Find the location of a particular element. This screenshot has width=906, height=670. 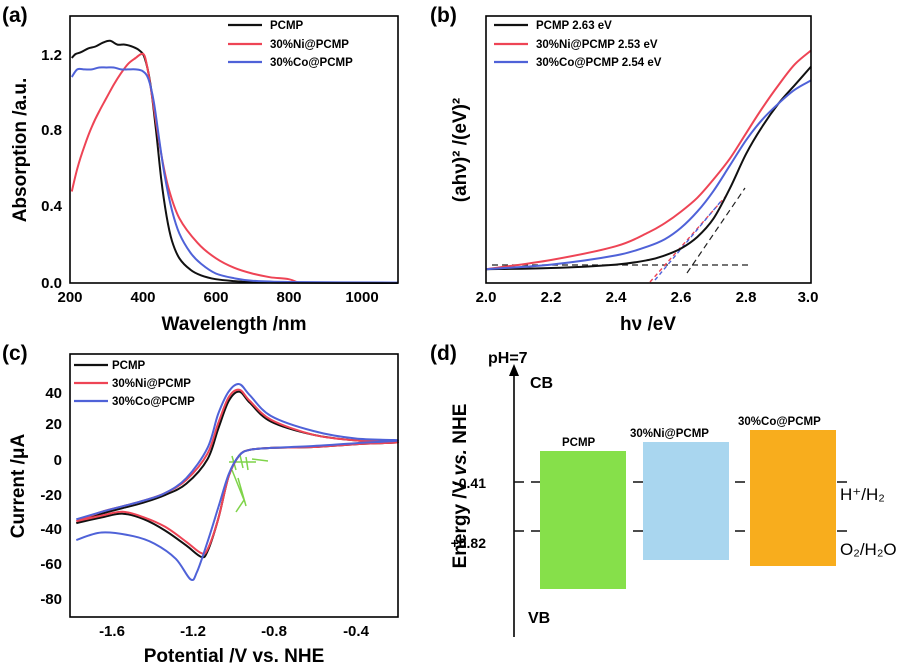

panel-a-xticks: 200 400 600 800 1000 is located at coordinates (217, 297).